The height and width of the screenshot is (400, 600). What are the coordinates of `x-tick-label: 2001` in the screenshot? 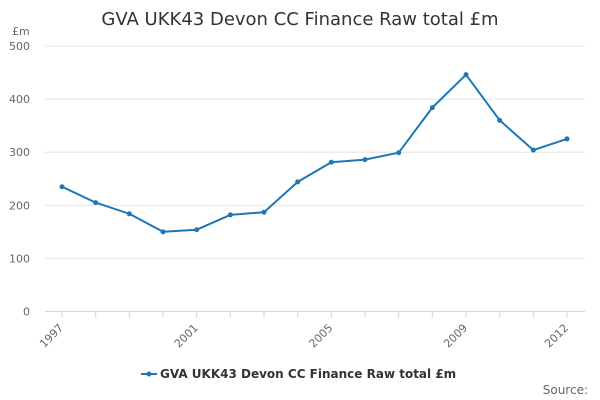 It's located at (186, 335).